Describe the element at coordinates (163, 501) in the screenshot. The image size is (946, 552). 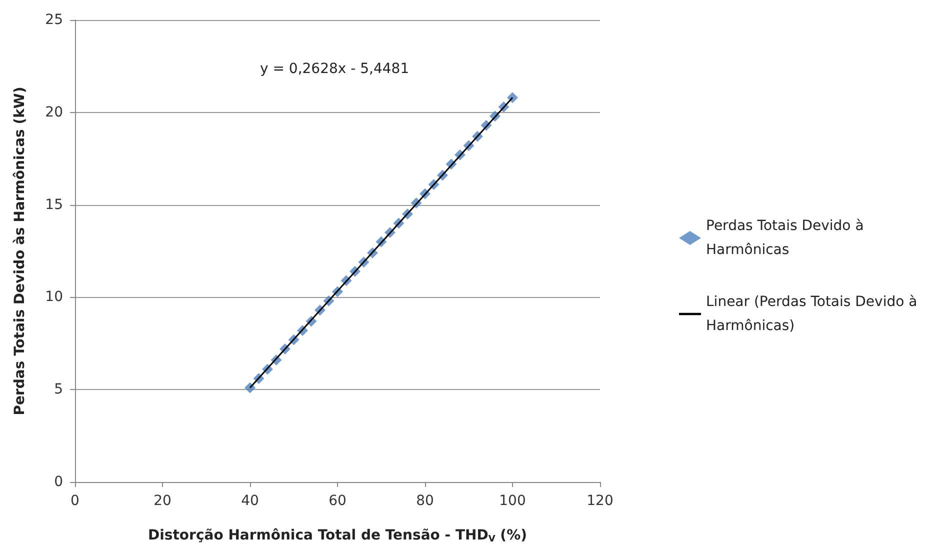
I see `x-tick-label: 20` at that location.